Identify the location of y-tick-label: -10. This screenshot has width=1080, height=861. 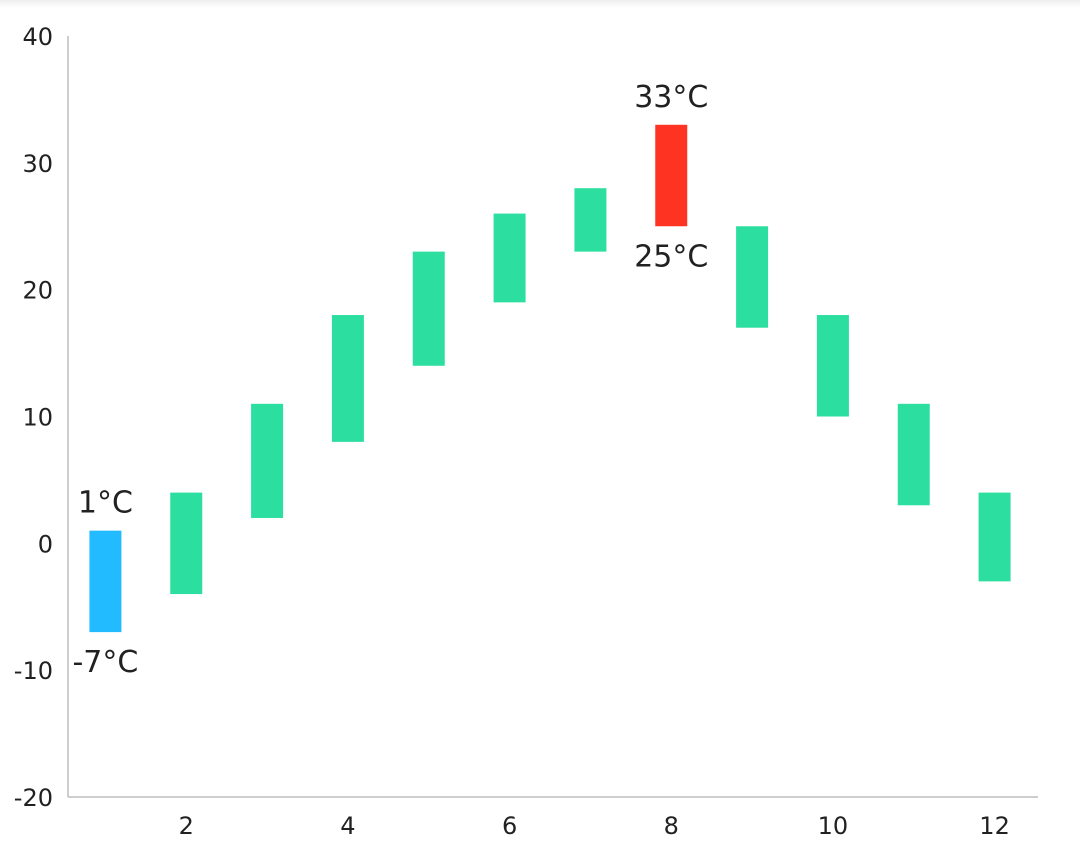
(33, 671).